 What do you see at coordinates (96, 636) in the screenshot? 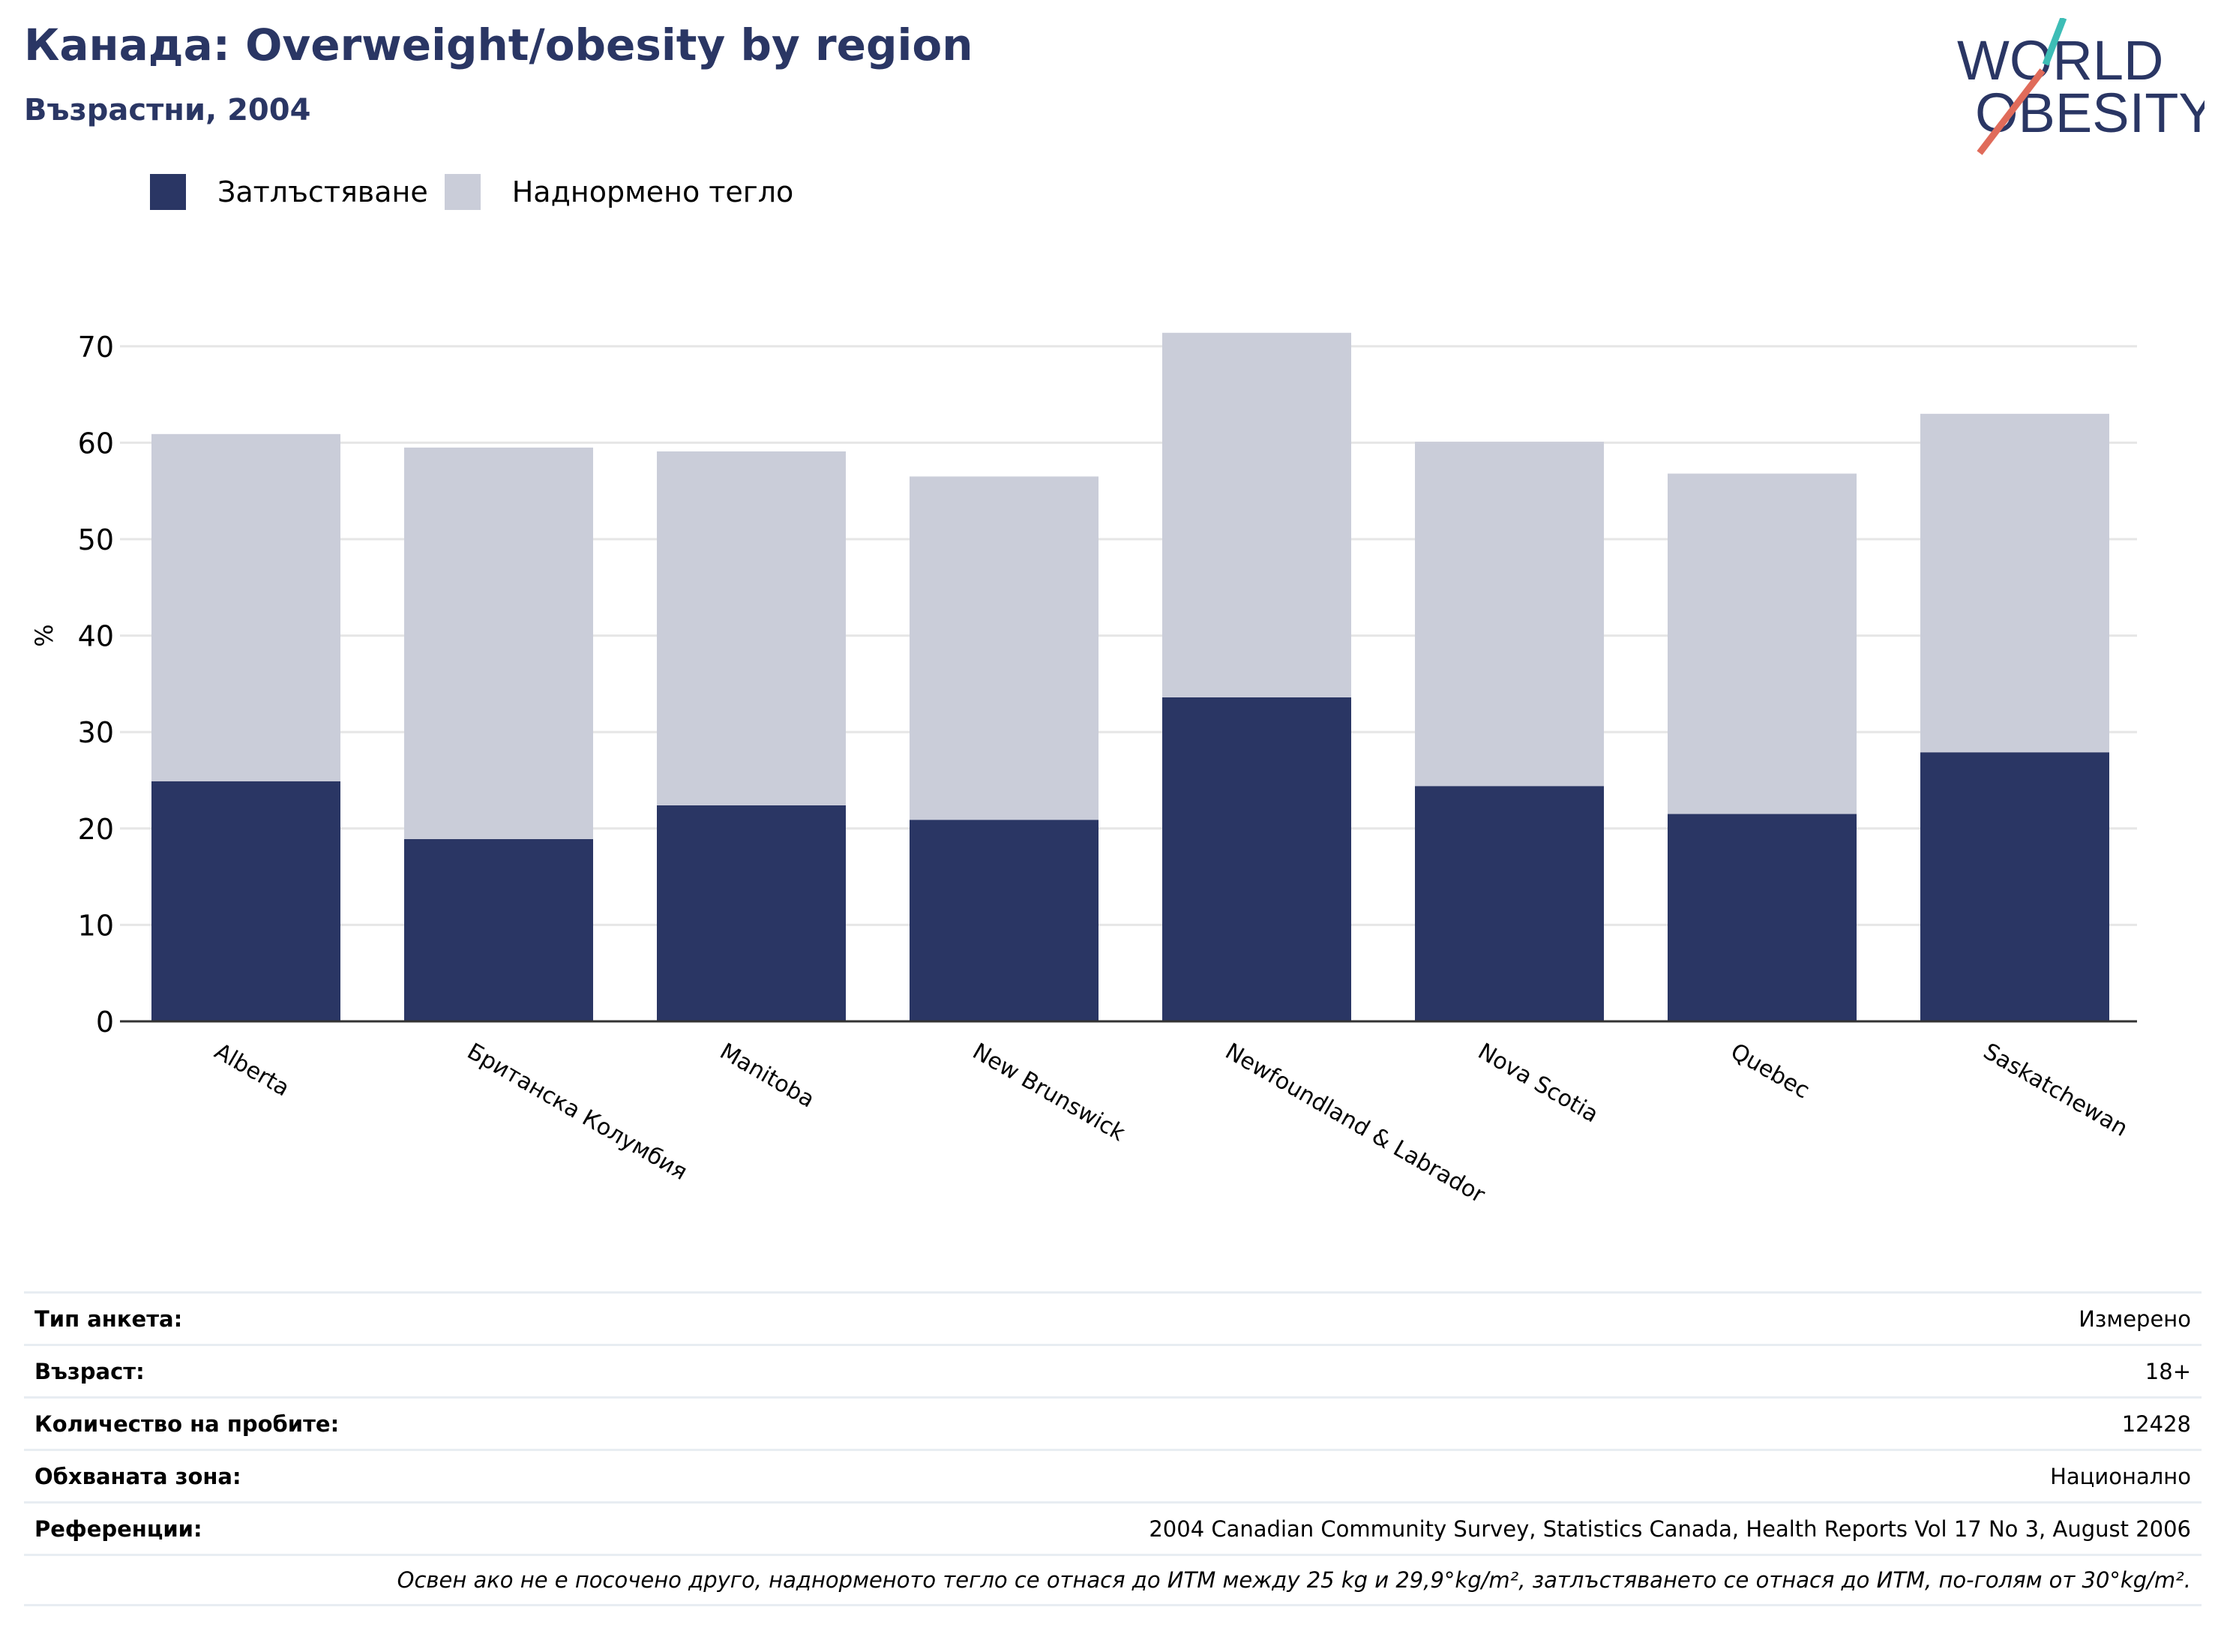
I see `y-tick-label: 40` at bounding box center [96, 636].